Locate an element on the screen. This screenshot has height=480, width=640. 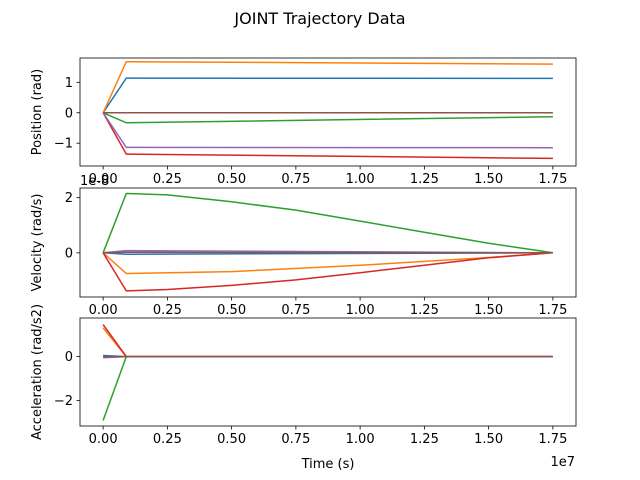
x-offset-label: 1e7 is located at coordinates (562, 462).